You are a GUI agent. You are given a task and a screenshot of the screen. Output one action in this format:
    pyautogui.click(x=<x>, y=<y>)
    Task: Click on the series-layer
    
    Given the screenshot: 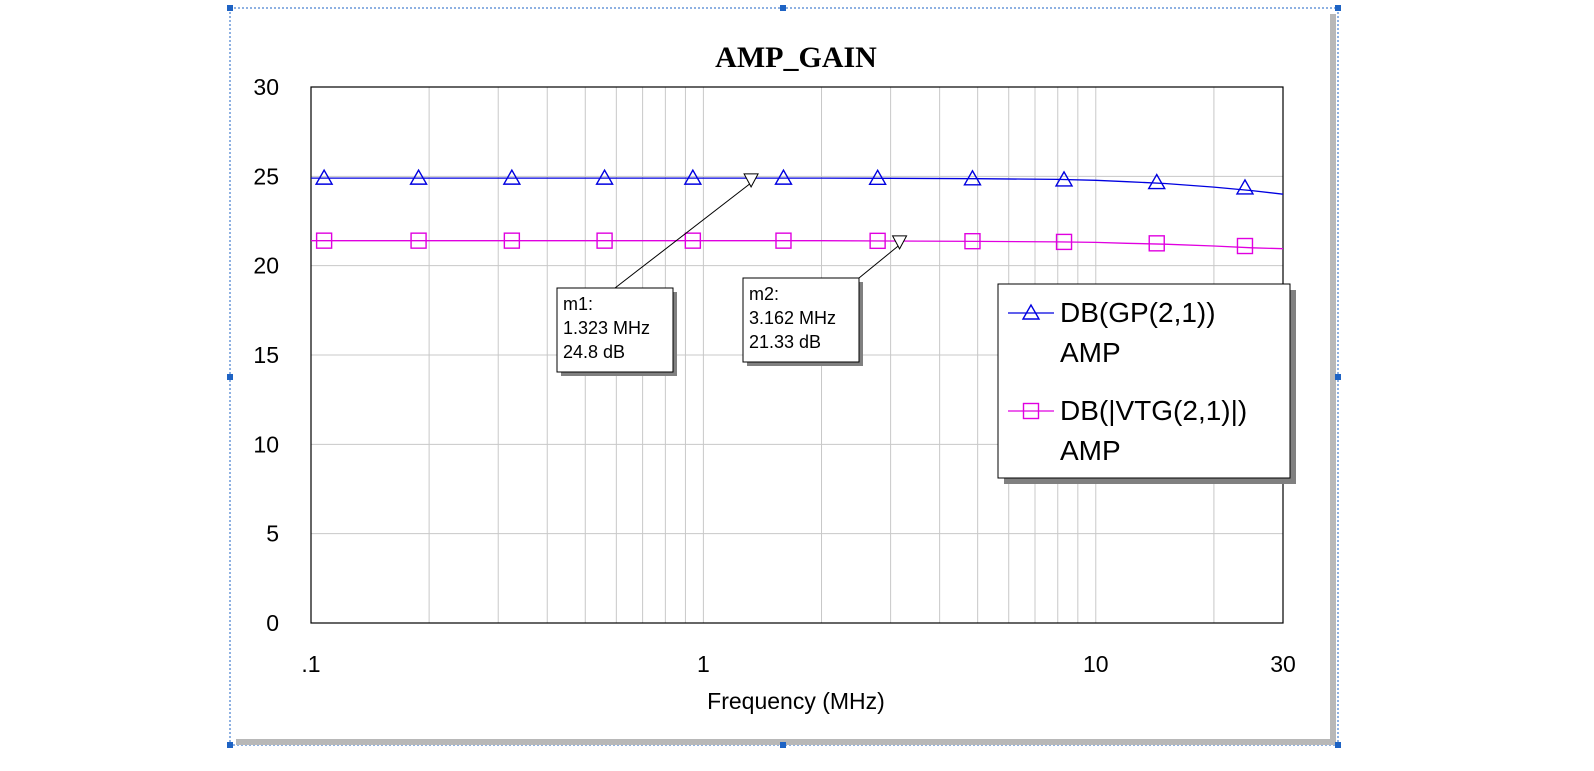 What is the action you would take?
    pyautogui.click(x=797, y=211)
    